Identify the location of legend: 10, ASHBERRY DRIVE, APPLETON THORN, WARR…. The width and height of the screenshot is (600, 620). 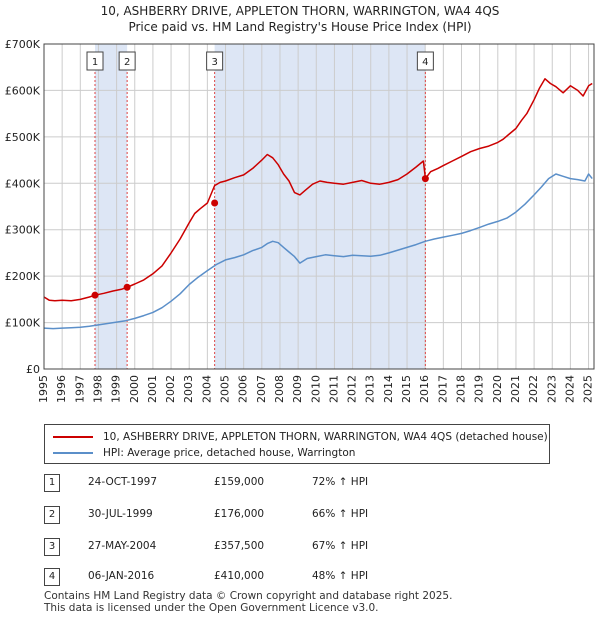
(297, 444).